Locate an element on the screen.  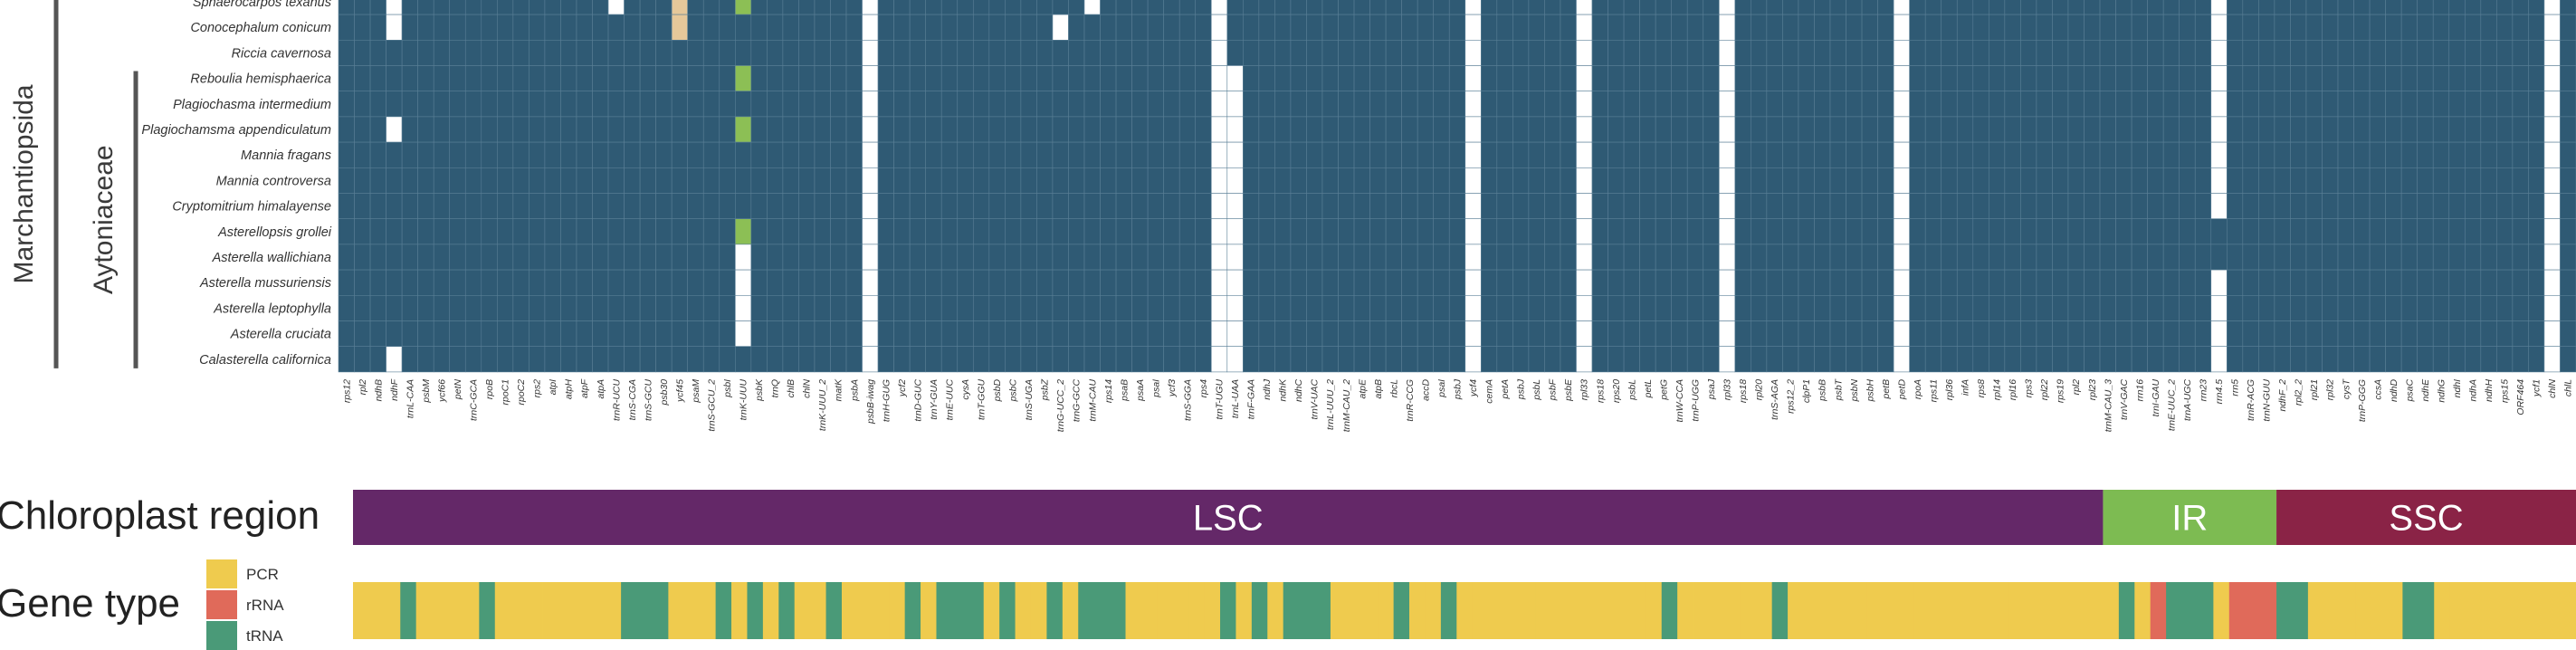
gene-label: trnM-CAU_3 is located at coordinates (2108, 406).